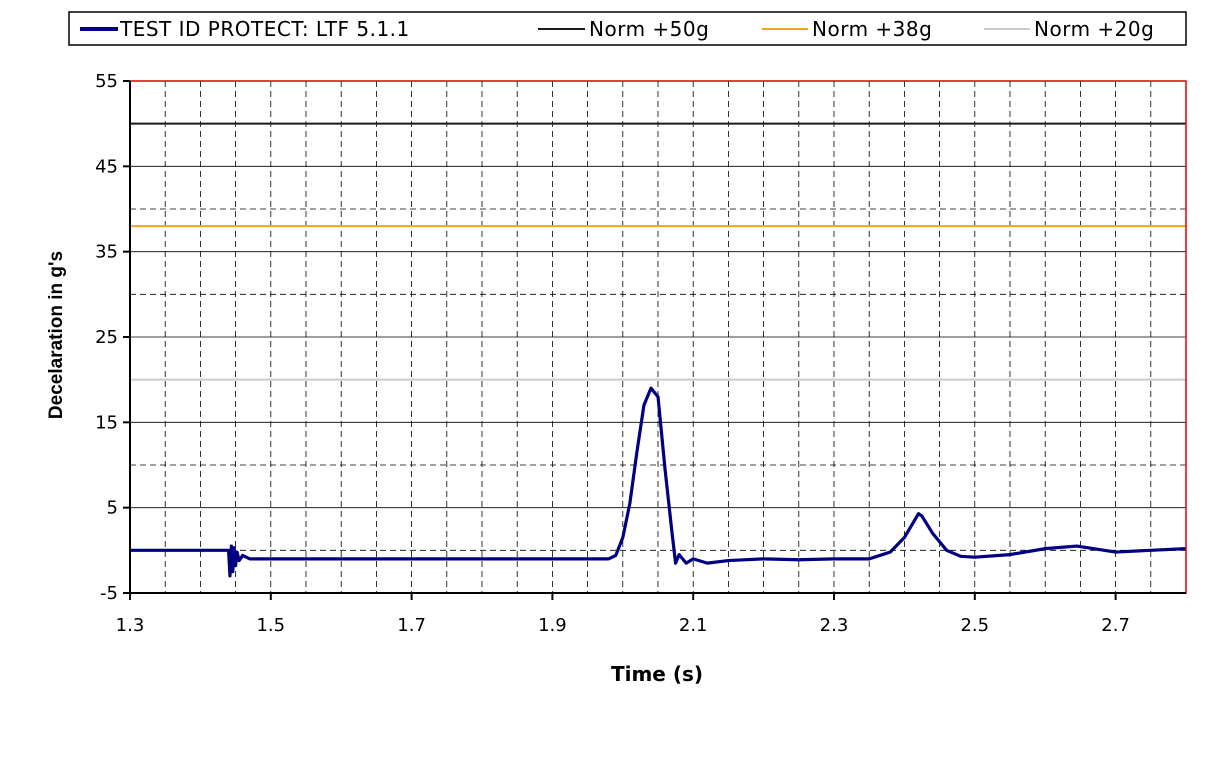 The width and height of the screenshot is (1227, 778). Describe the element at coordinates (106, 337) in the screenshot. I see `y-tick-label: 25` at that location.